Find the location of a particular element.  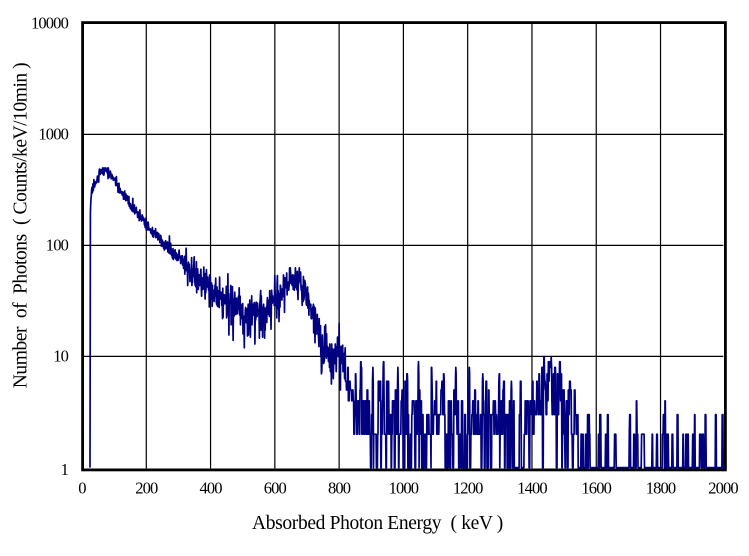

svg-text: Absorbed Photon Energy ( keV ) is located at coordinates (377, 523).